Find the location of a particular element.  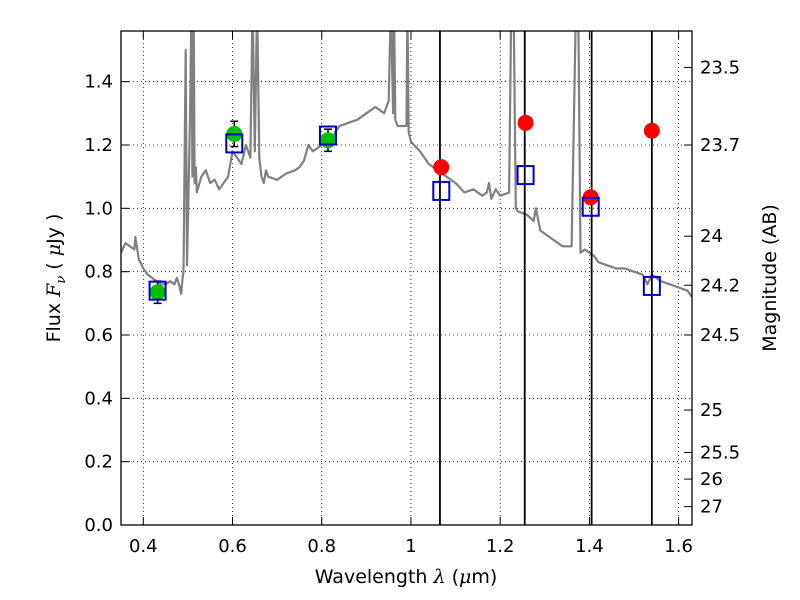

x-tick-label-6: 1.6 is located at coordinates (678, 546).